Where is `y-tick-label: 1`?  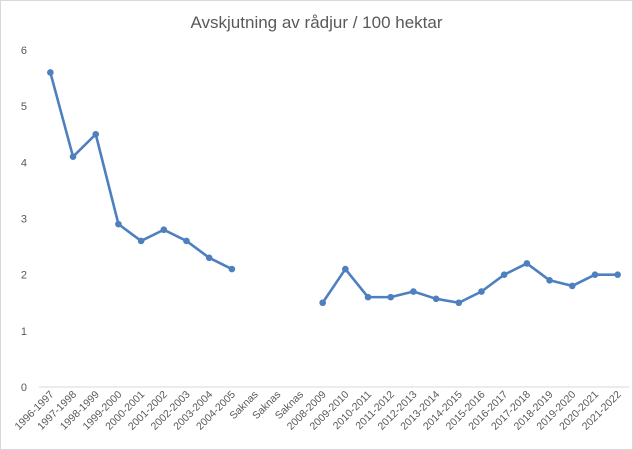 y-tick-label: 1 is located at coordinates (24, 332).